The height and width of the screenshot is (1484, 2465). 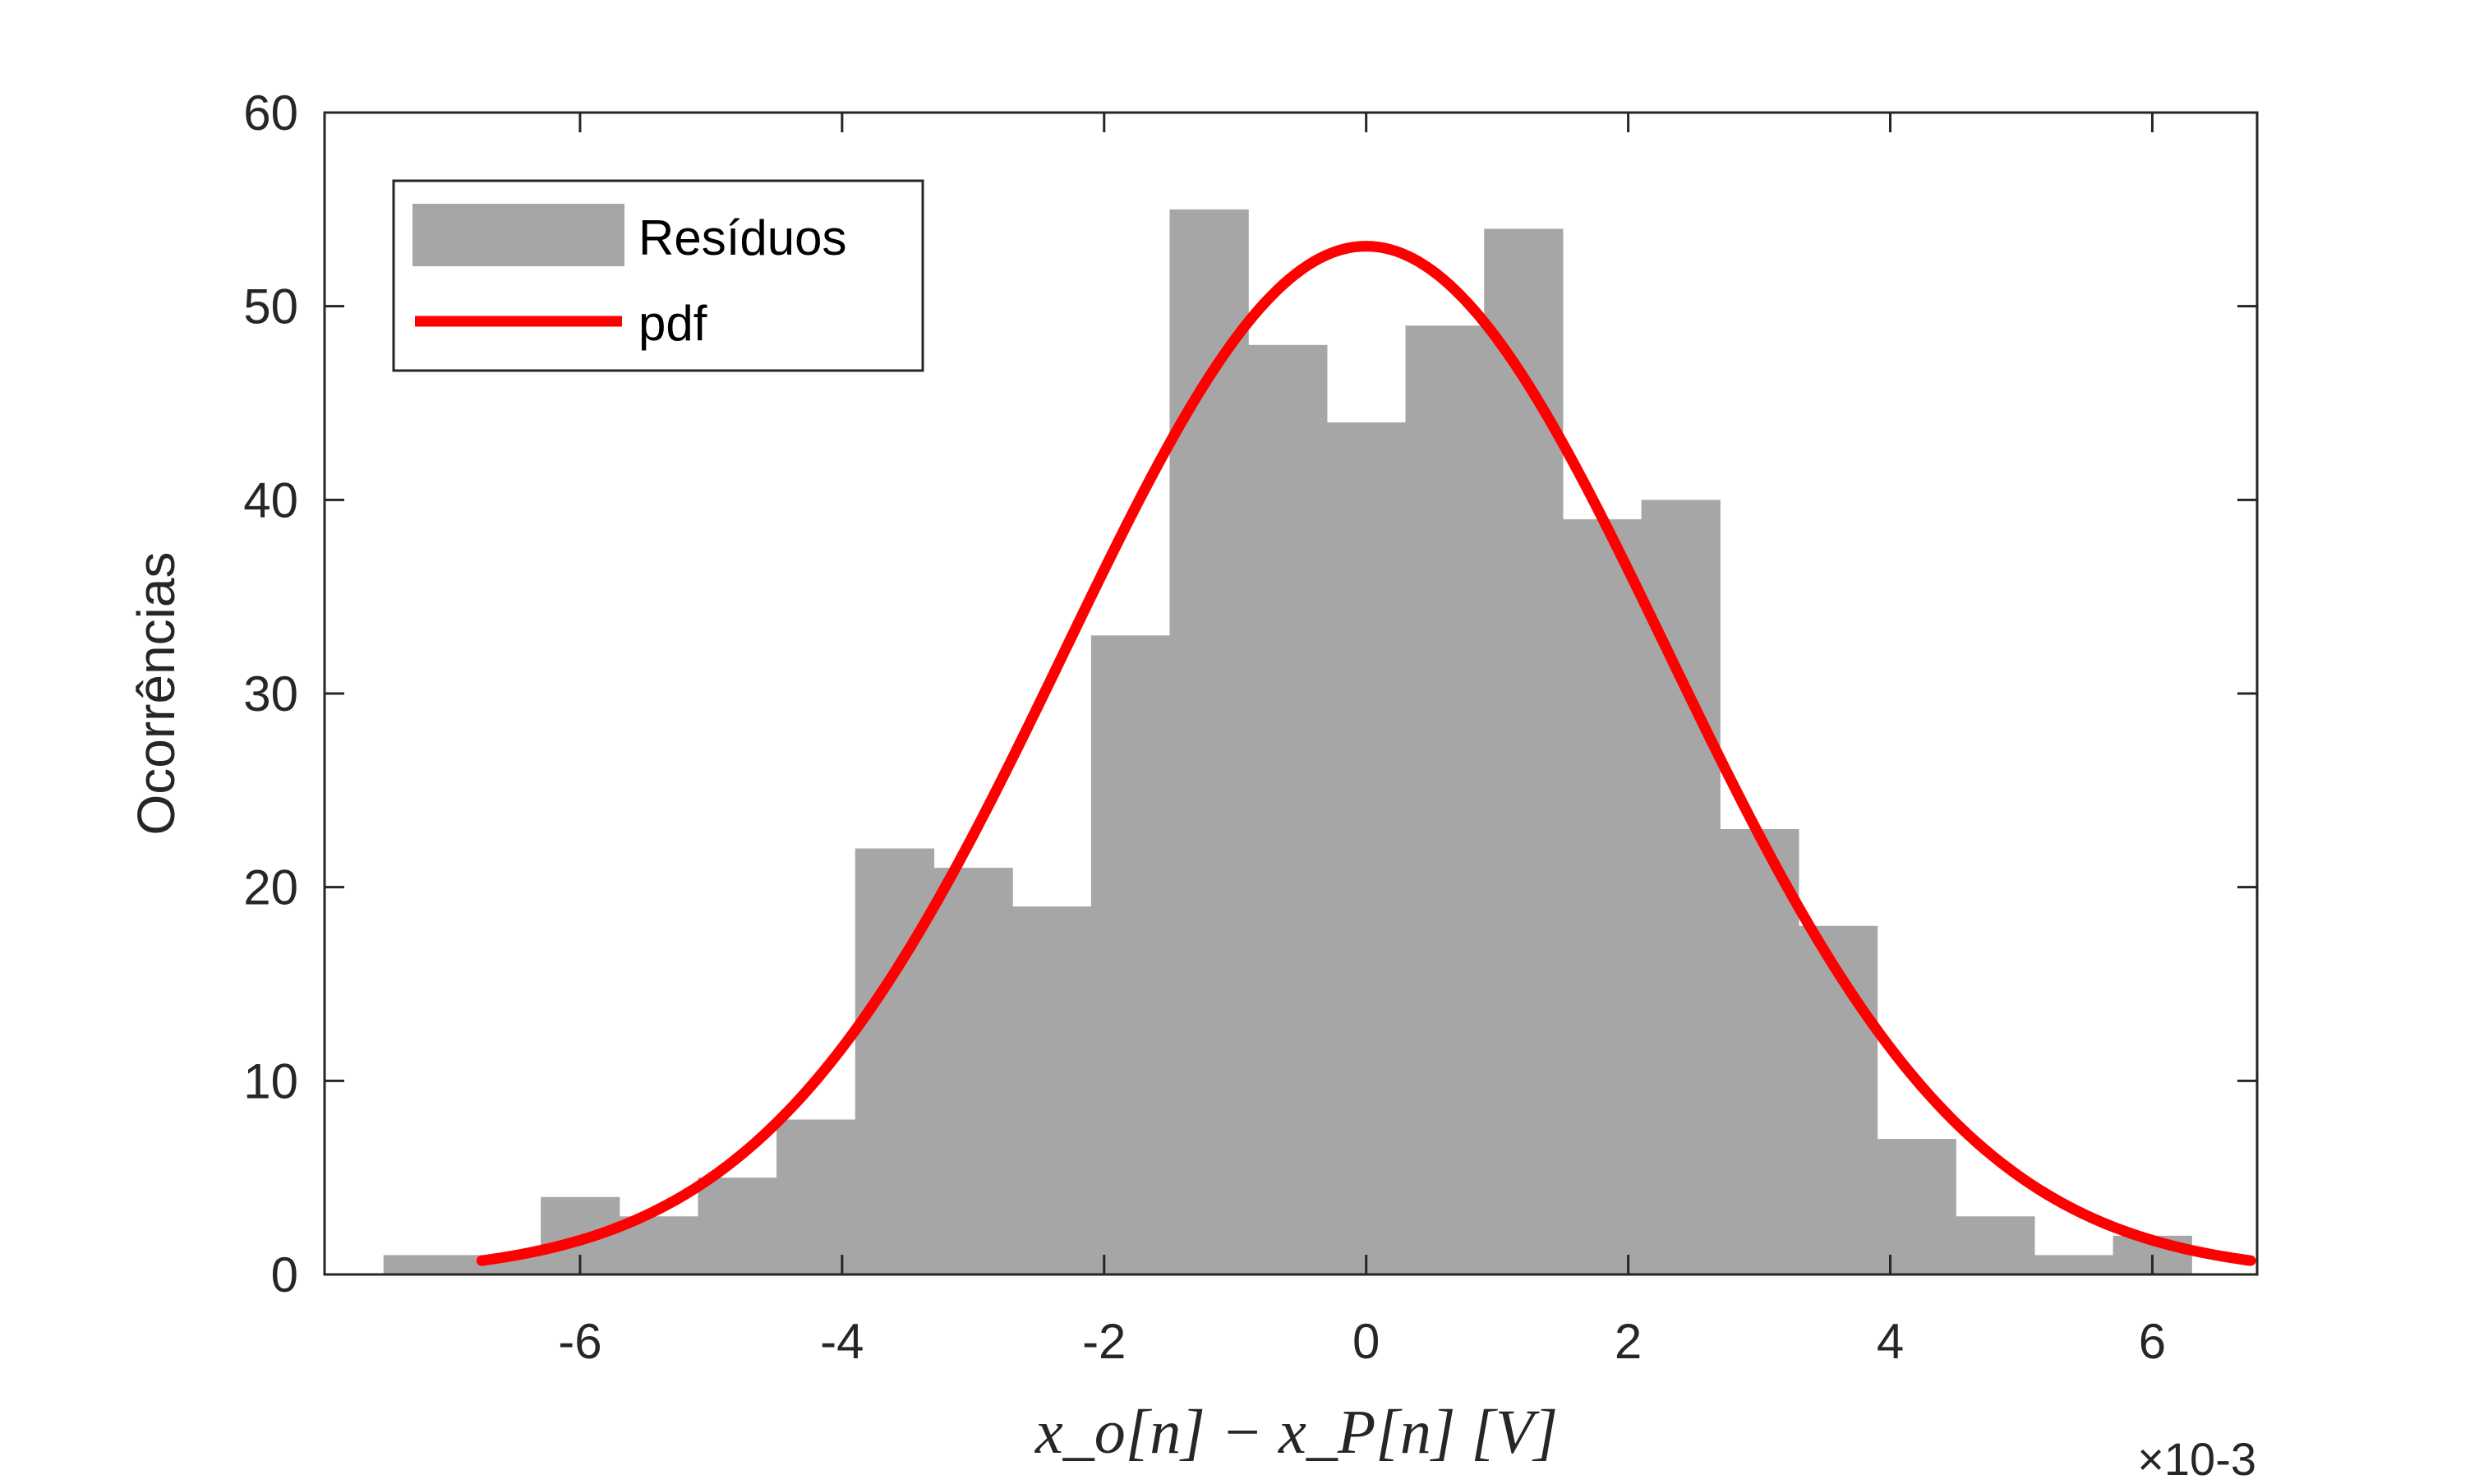 I want to click on x-tick-label: 4, so click(x=1890, y=1341).